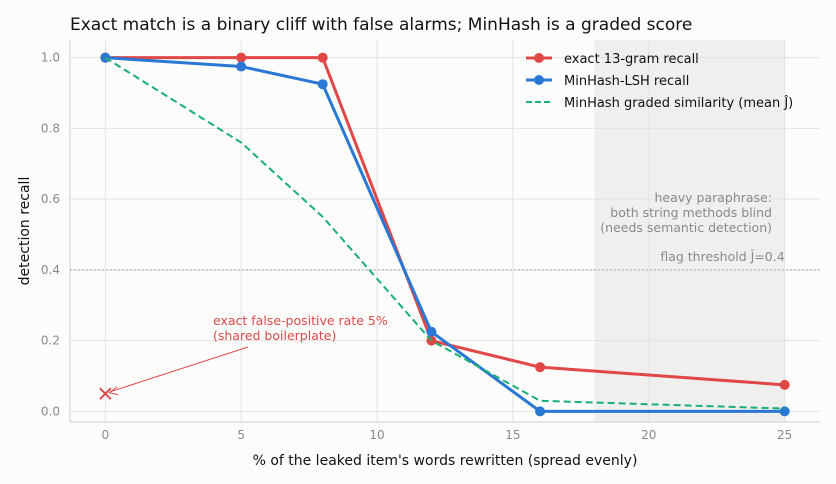 Image resolution: width=836 pixels, height=484 pixels. I want to click on x-tick-label: 25, so click(784, 435).